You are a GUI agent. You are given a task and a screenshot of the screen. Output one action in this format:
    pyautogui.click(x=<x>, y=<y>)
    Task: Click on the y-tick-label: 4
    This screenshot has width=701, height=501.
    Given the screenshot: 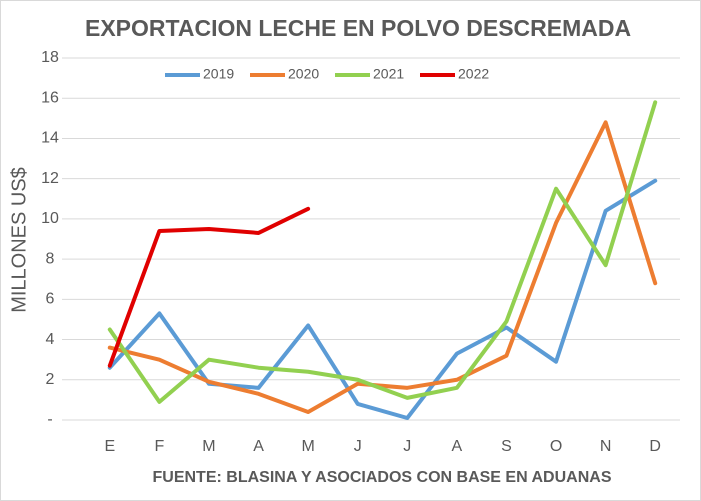 What is the action you would take?
    pyautogui.click(x=50, y=339)
    